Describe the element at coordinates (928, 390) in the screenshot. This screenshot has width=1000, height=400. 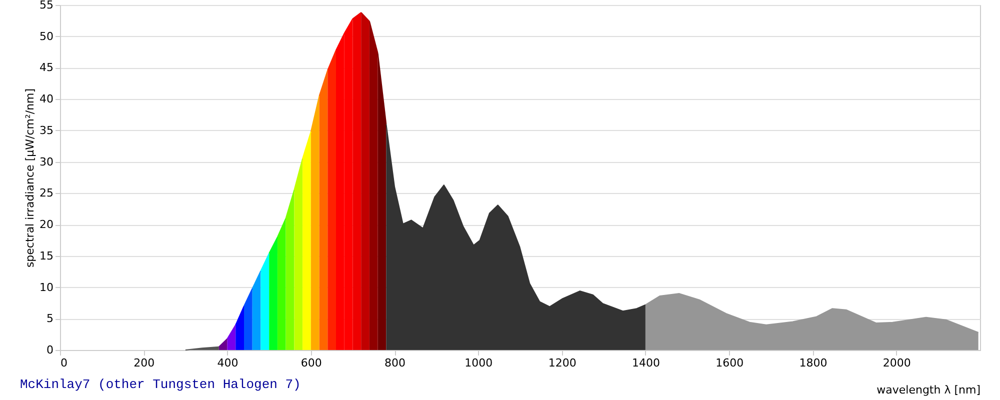
I see `x-axis-title: wavelength λ [nm]` at that location.